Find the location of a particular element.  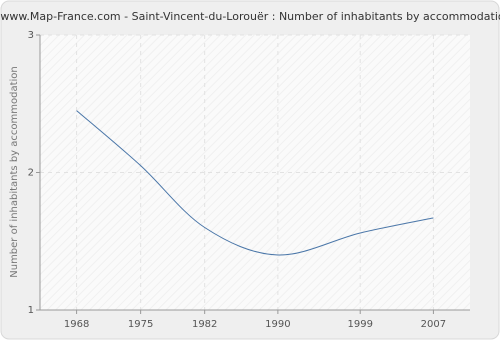

x-tick-label: 1982 is located at coordinates (204, 324).